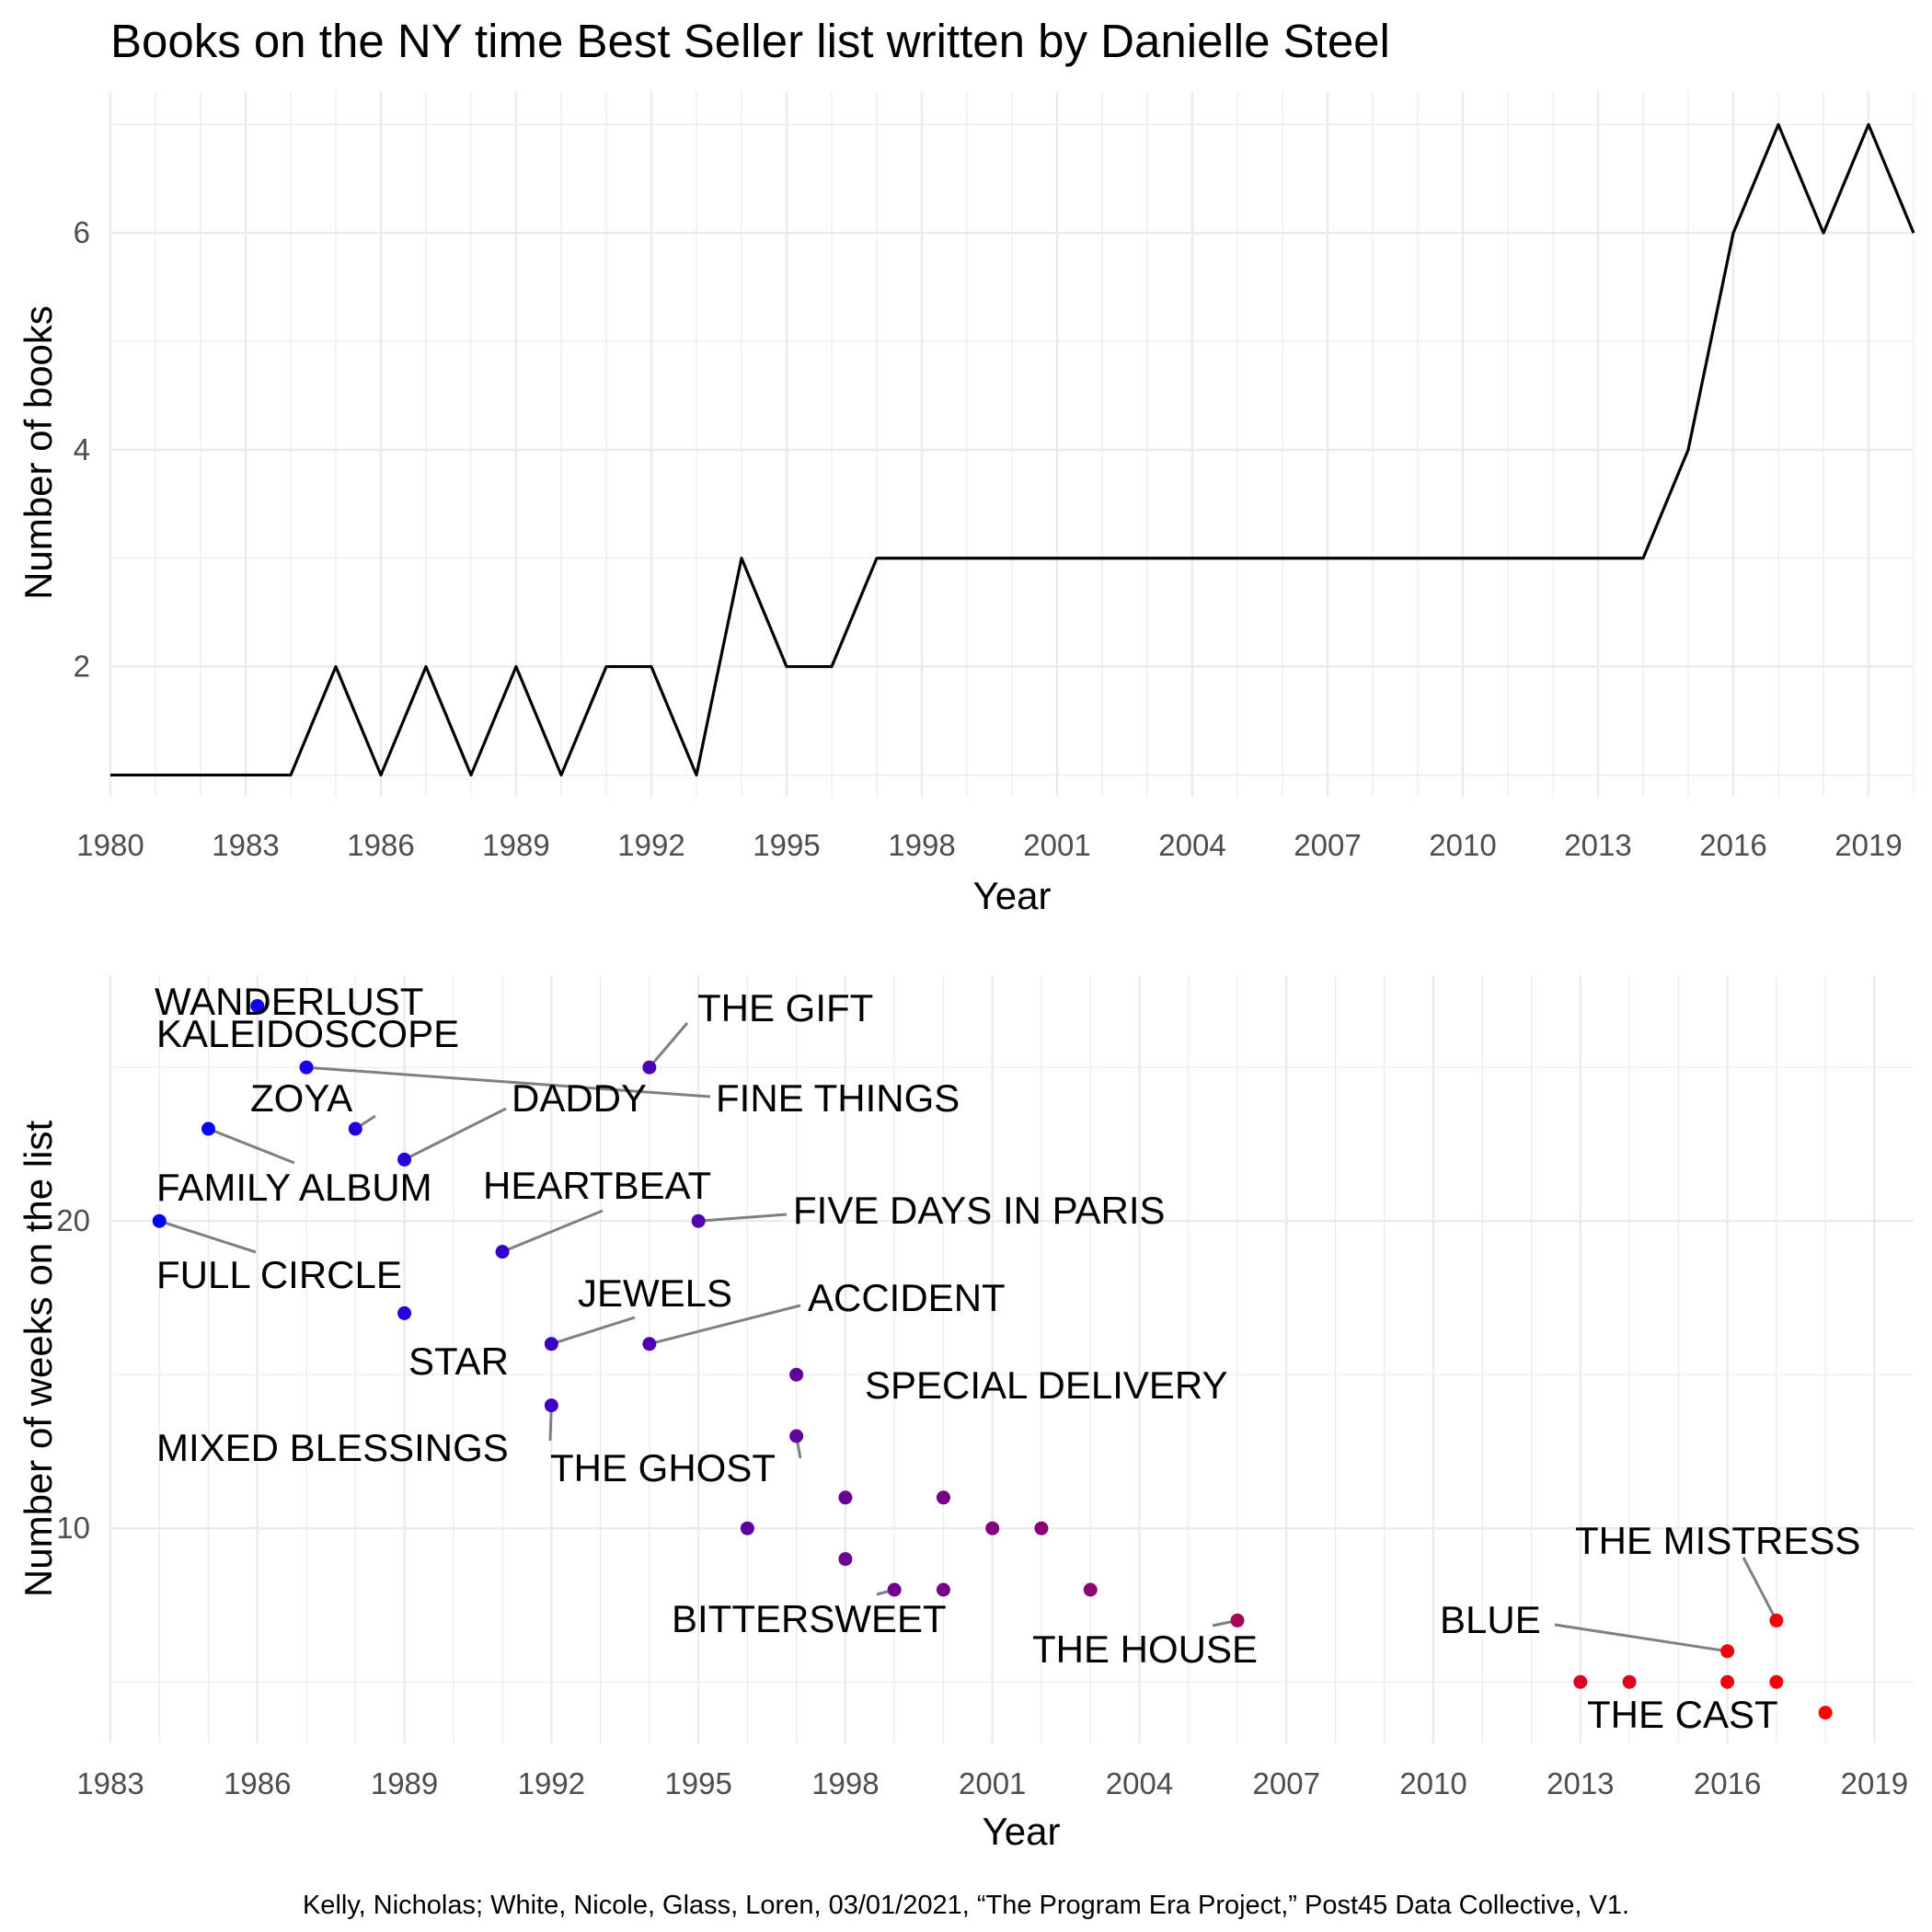 Image resolution: width=1932 pixels, height=1932 pixels. Describe the element at coordinates (73, 1528) in the screenshot. I see `y-tick-label: 10` at that location.